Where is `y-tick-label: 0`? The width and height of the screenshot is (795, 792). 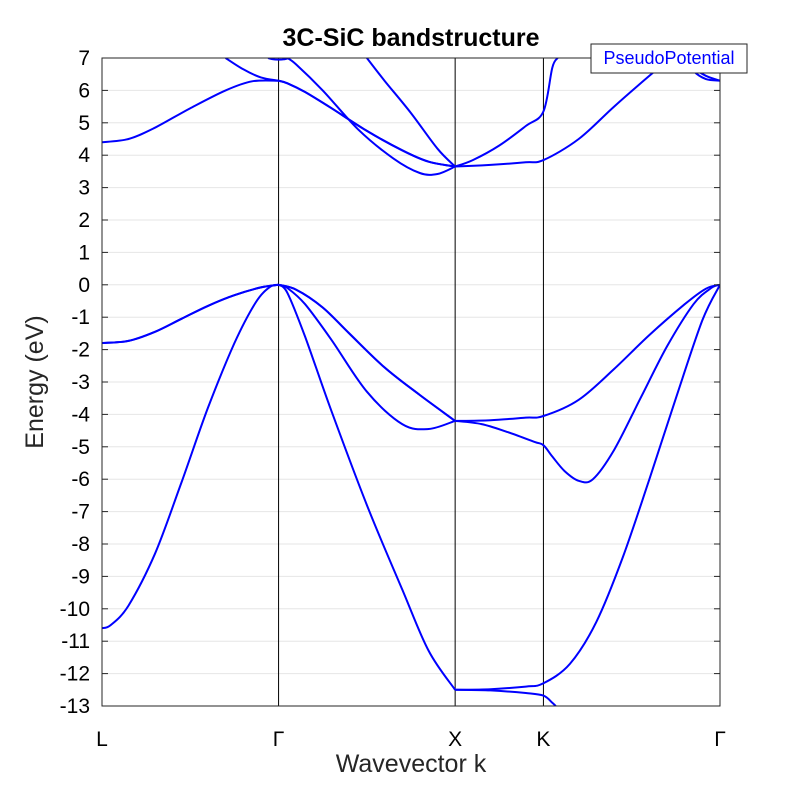 y-tick-label: 0 is located at coordinates (84, 285).